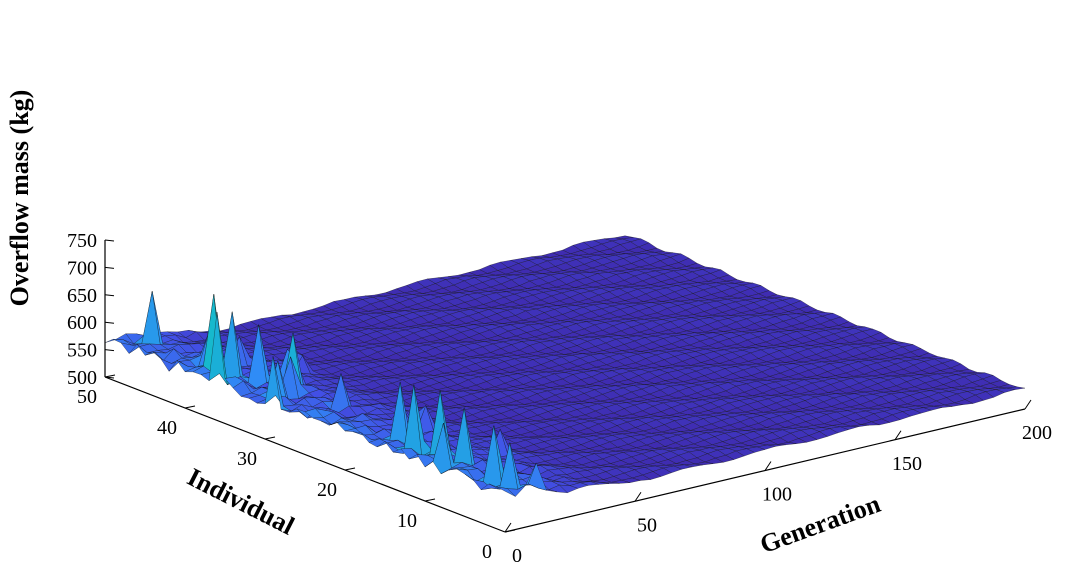  Describe the element at coordinates (1037, 433) in the screenshot. I see `x-tick-label: 200` at that location.